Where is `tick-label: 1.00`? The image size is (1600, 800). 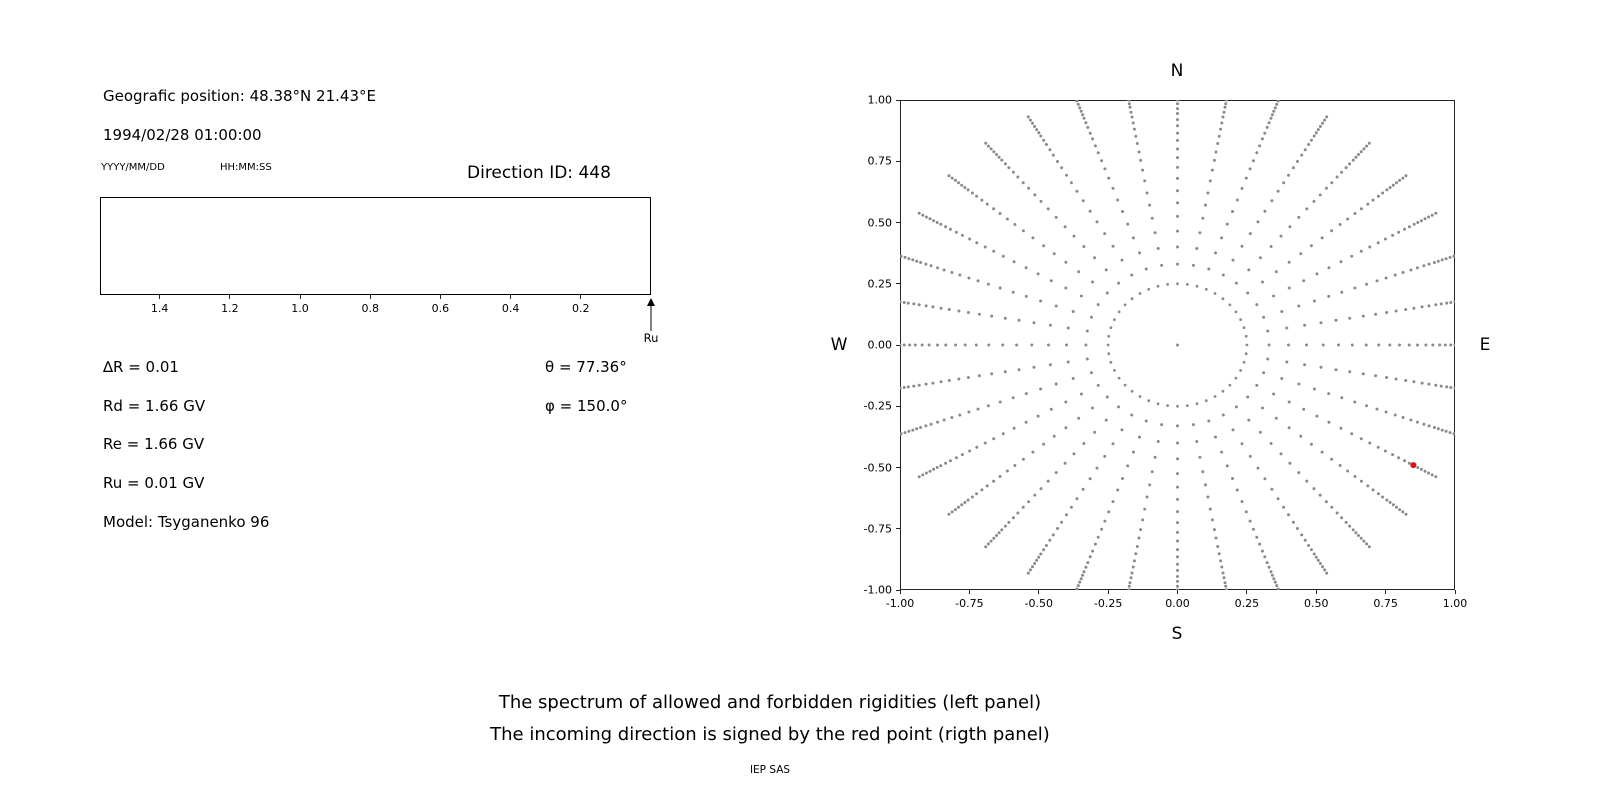 tick-label: 1.00 is located at coordinates (880, 100).